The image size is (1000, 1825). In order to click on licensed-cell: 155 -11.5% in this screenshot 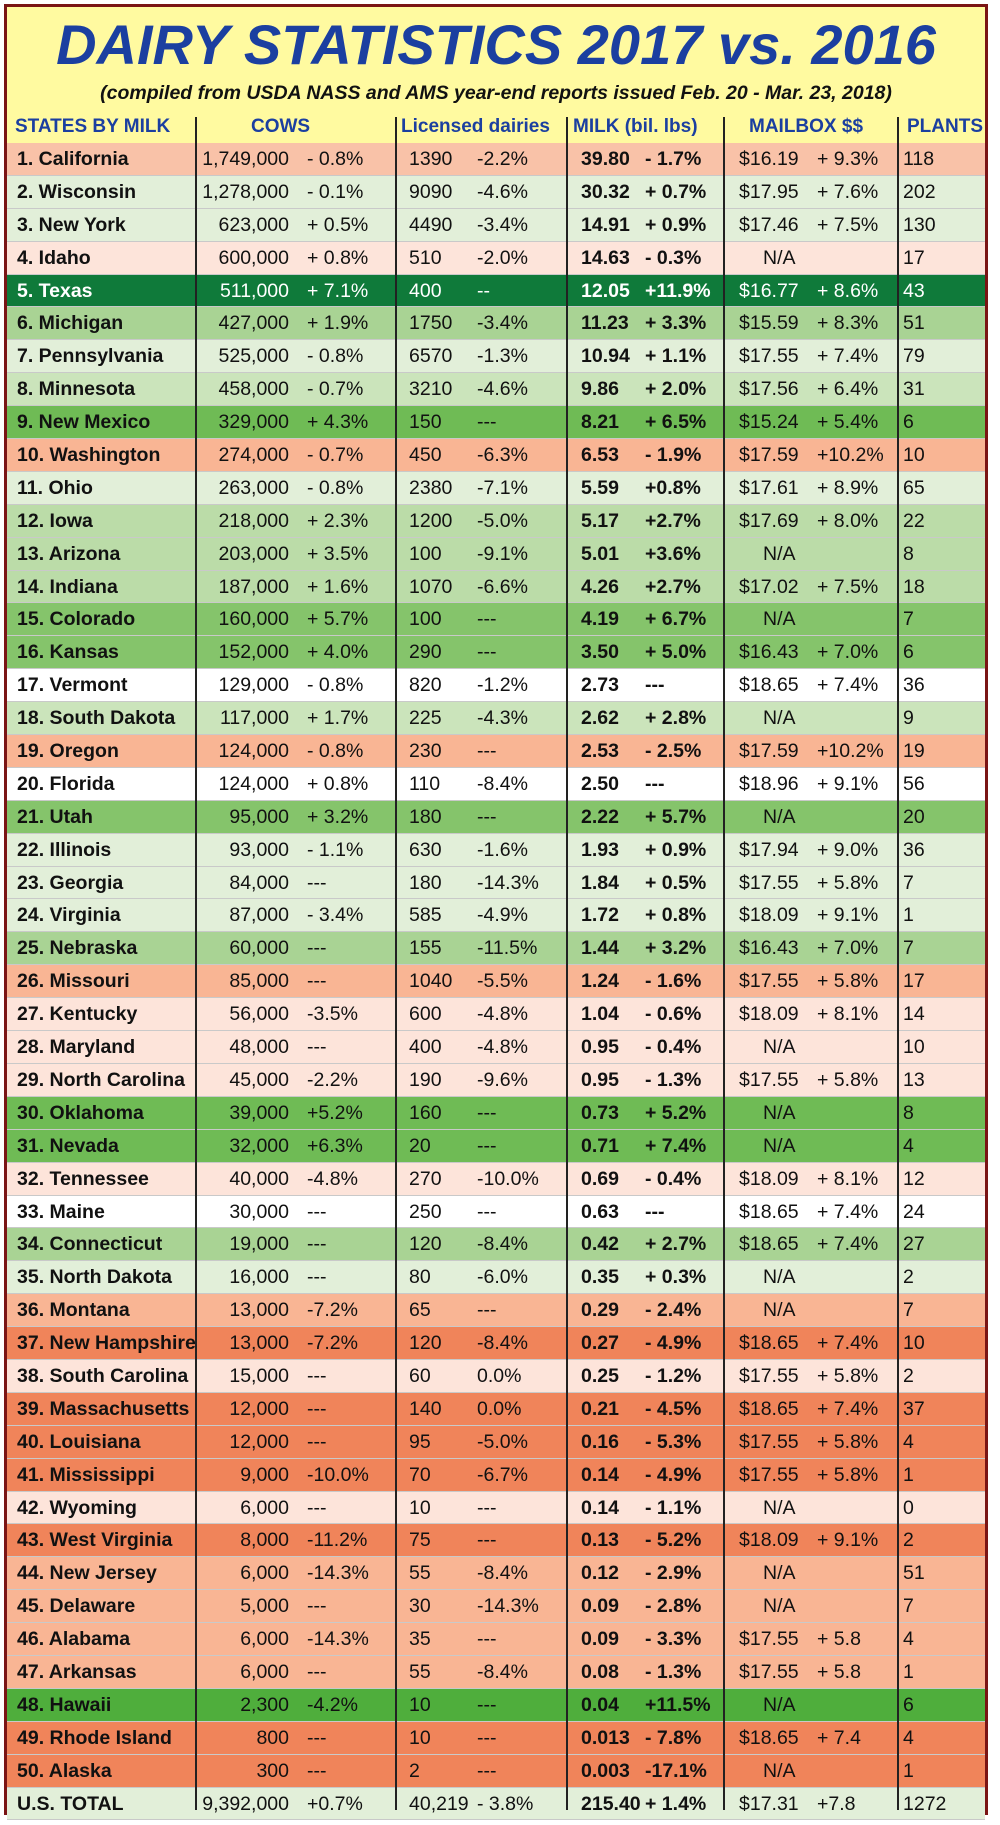, I will do `click(481, 948)`.